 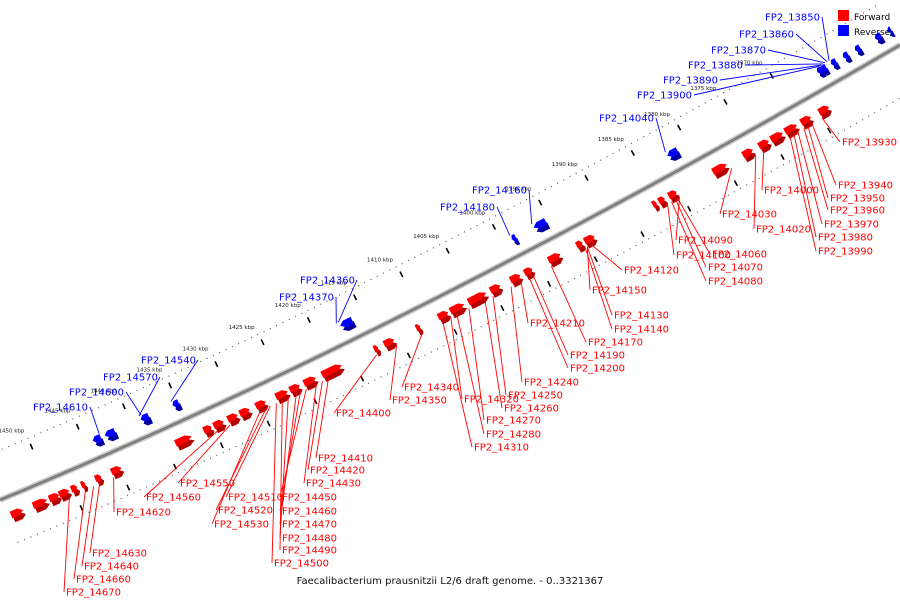 I want to click on tick-label: 1410 kbp, so click(x=380, y=260).